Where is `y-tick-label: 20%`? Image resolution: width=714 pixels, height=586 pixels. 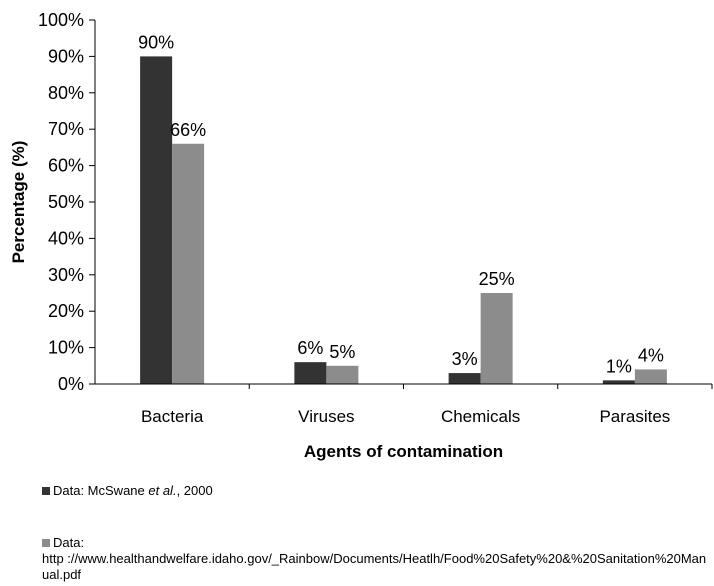
y-tick-label: 20% is located at coordinates (66, 311).